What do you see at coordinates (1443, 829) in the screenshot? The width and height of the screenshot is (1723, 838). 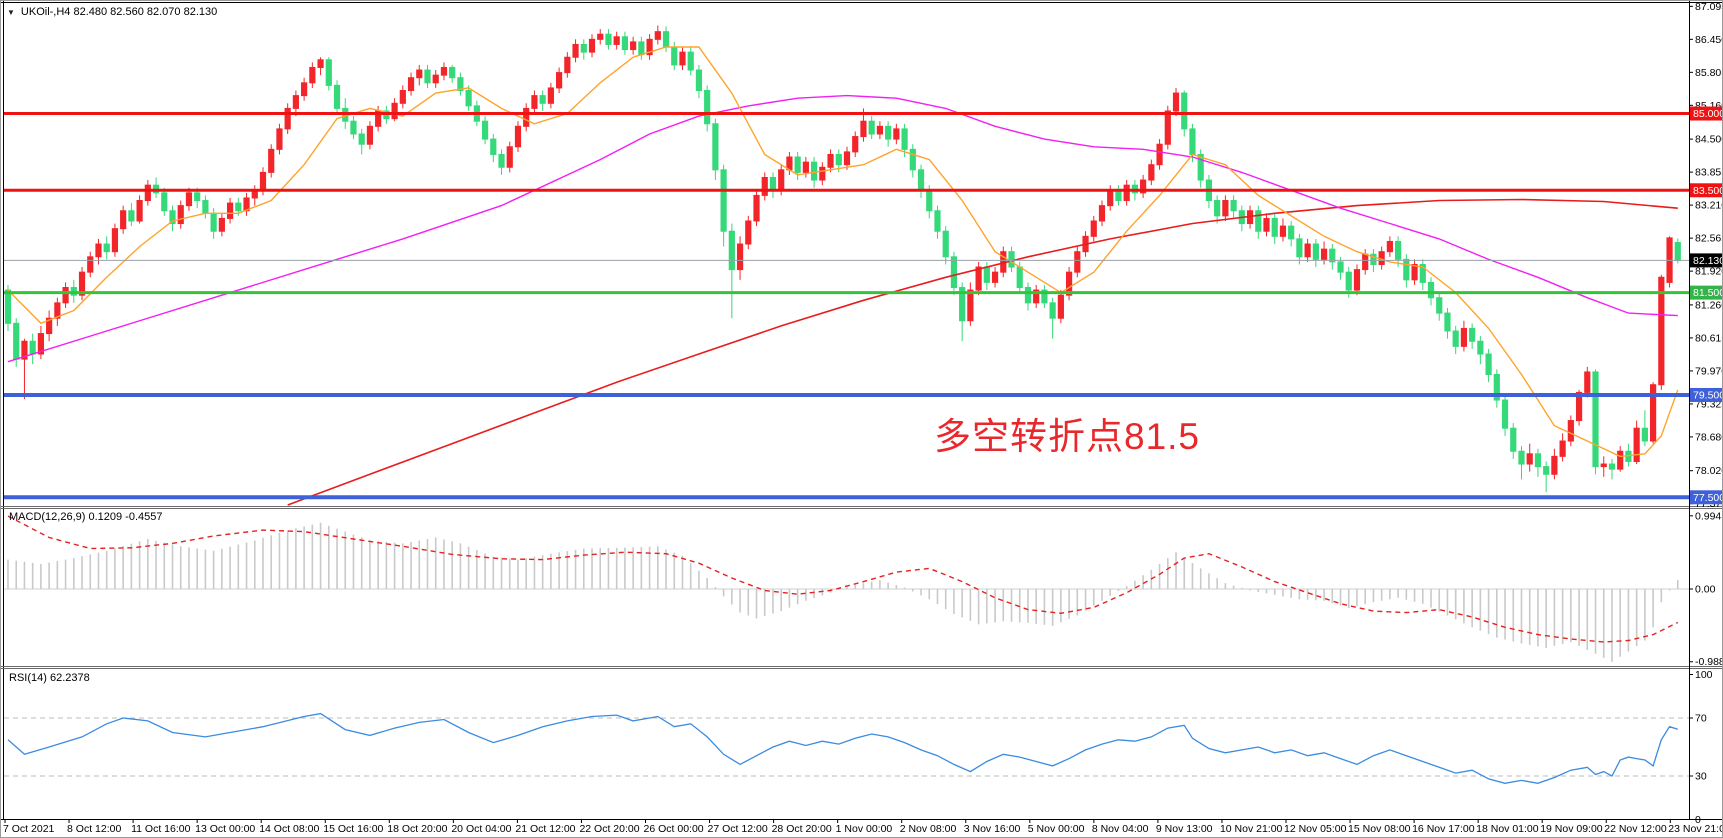 I see `time-tick-label: 16 Nov 17:00` at bounding box center [1443, 829].